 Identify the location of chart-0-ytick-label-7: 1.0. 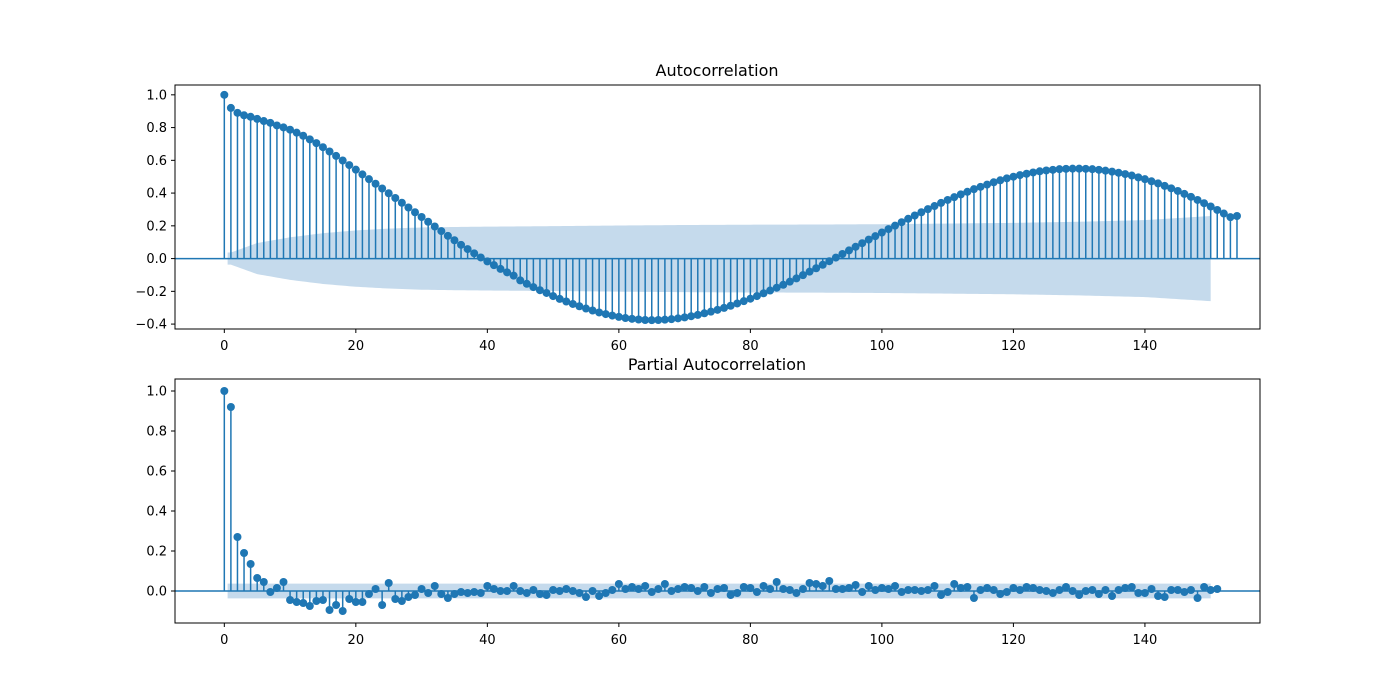
(156, 95).